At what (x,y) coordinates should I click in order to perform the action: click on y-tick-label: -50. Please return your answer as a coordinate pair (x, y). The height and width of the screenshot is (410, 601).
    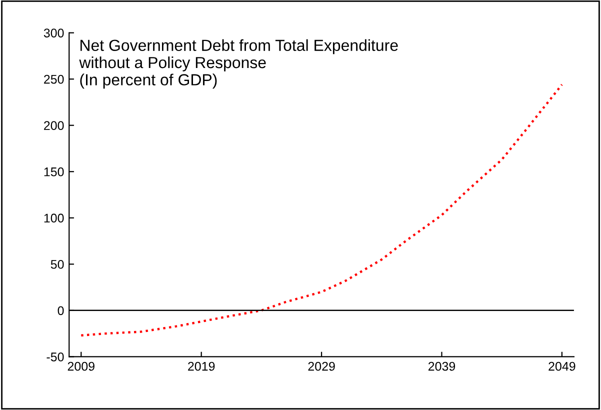
    Looking at the image, I should click on (55, 357).